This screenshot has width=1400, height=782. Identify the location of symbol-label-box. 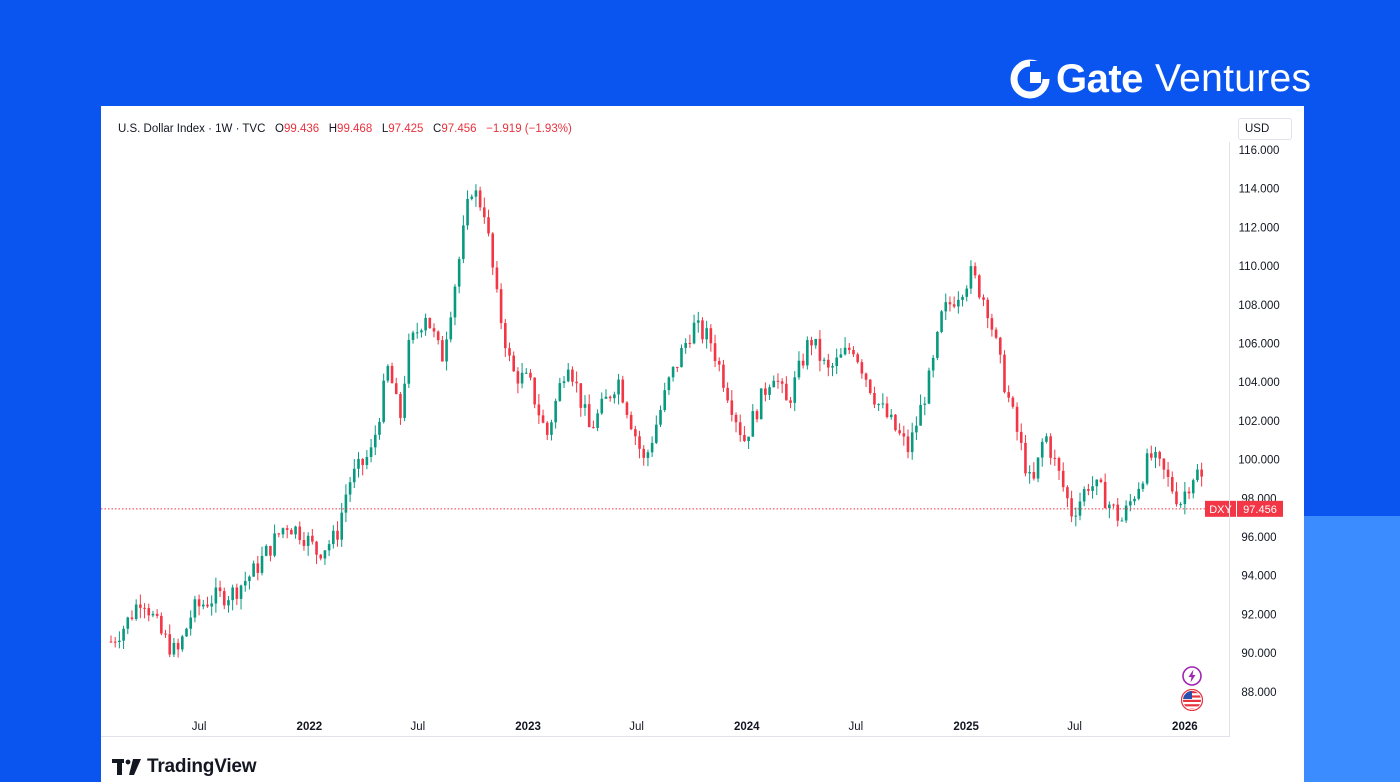
(1220, 508).